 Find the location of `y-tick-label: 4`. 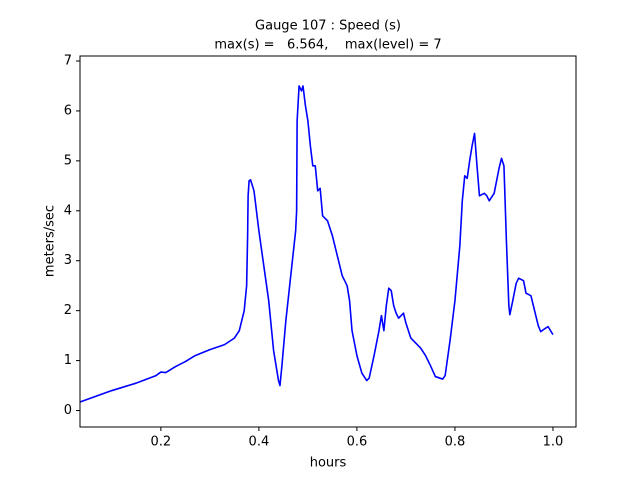

y-tick-label: 4 is located at coordinates (68, 210).